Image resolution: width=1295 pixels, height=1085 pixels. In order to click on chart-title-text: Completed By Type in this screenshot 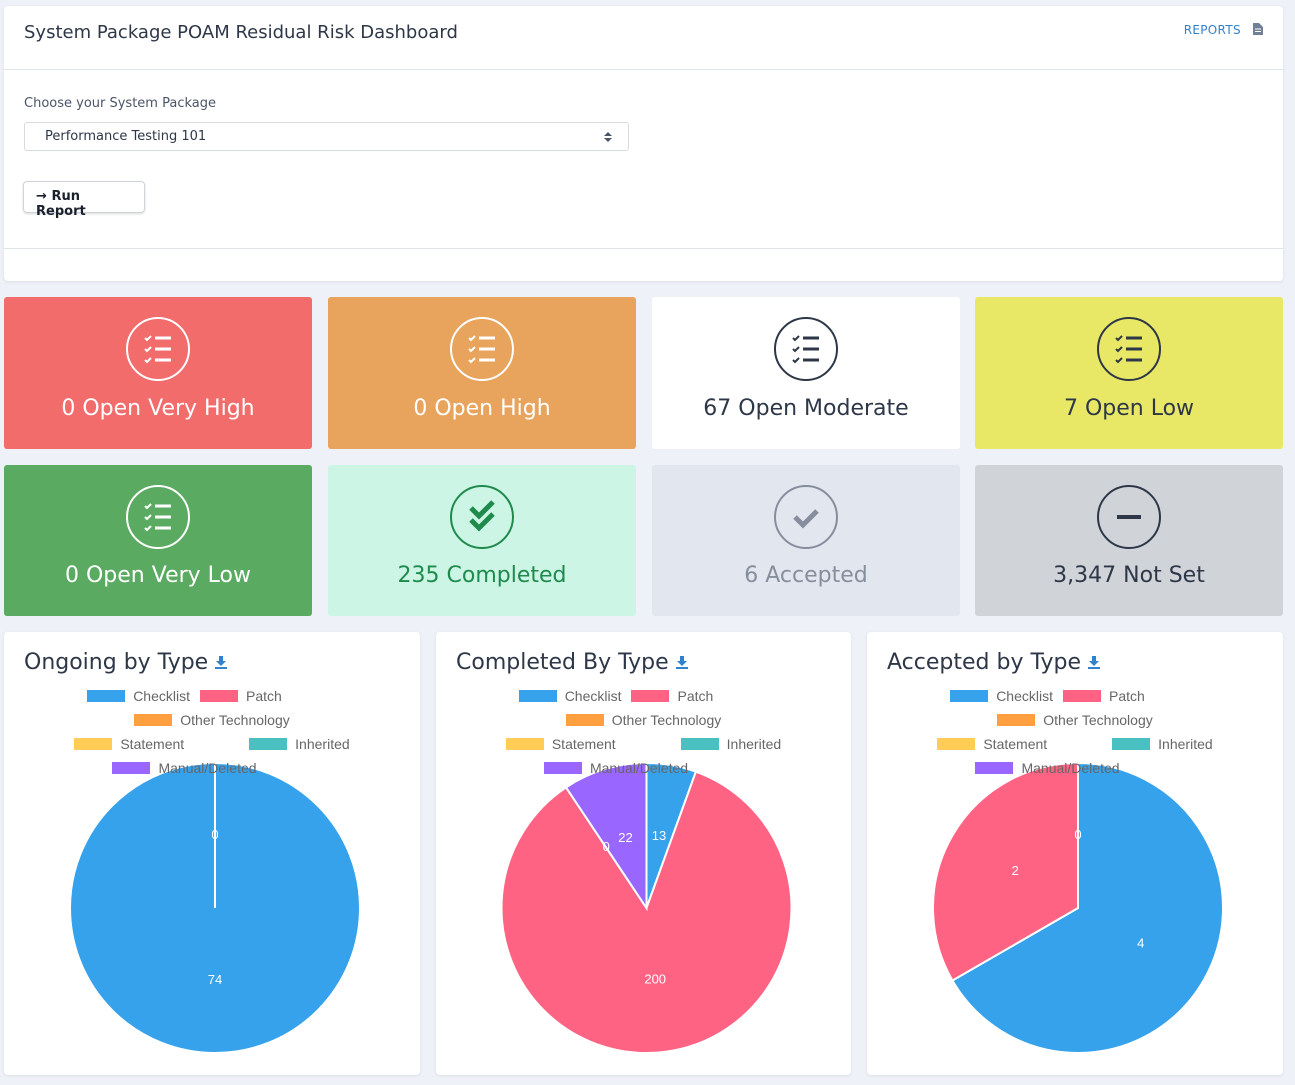, I will do `click(562, 662)`.